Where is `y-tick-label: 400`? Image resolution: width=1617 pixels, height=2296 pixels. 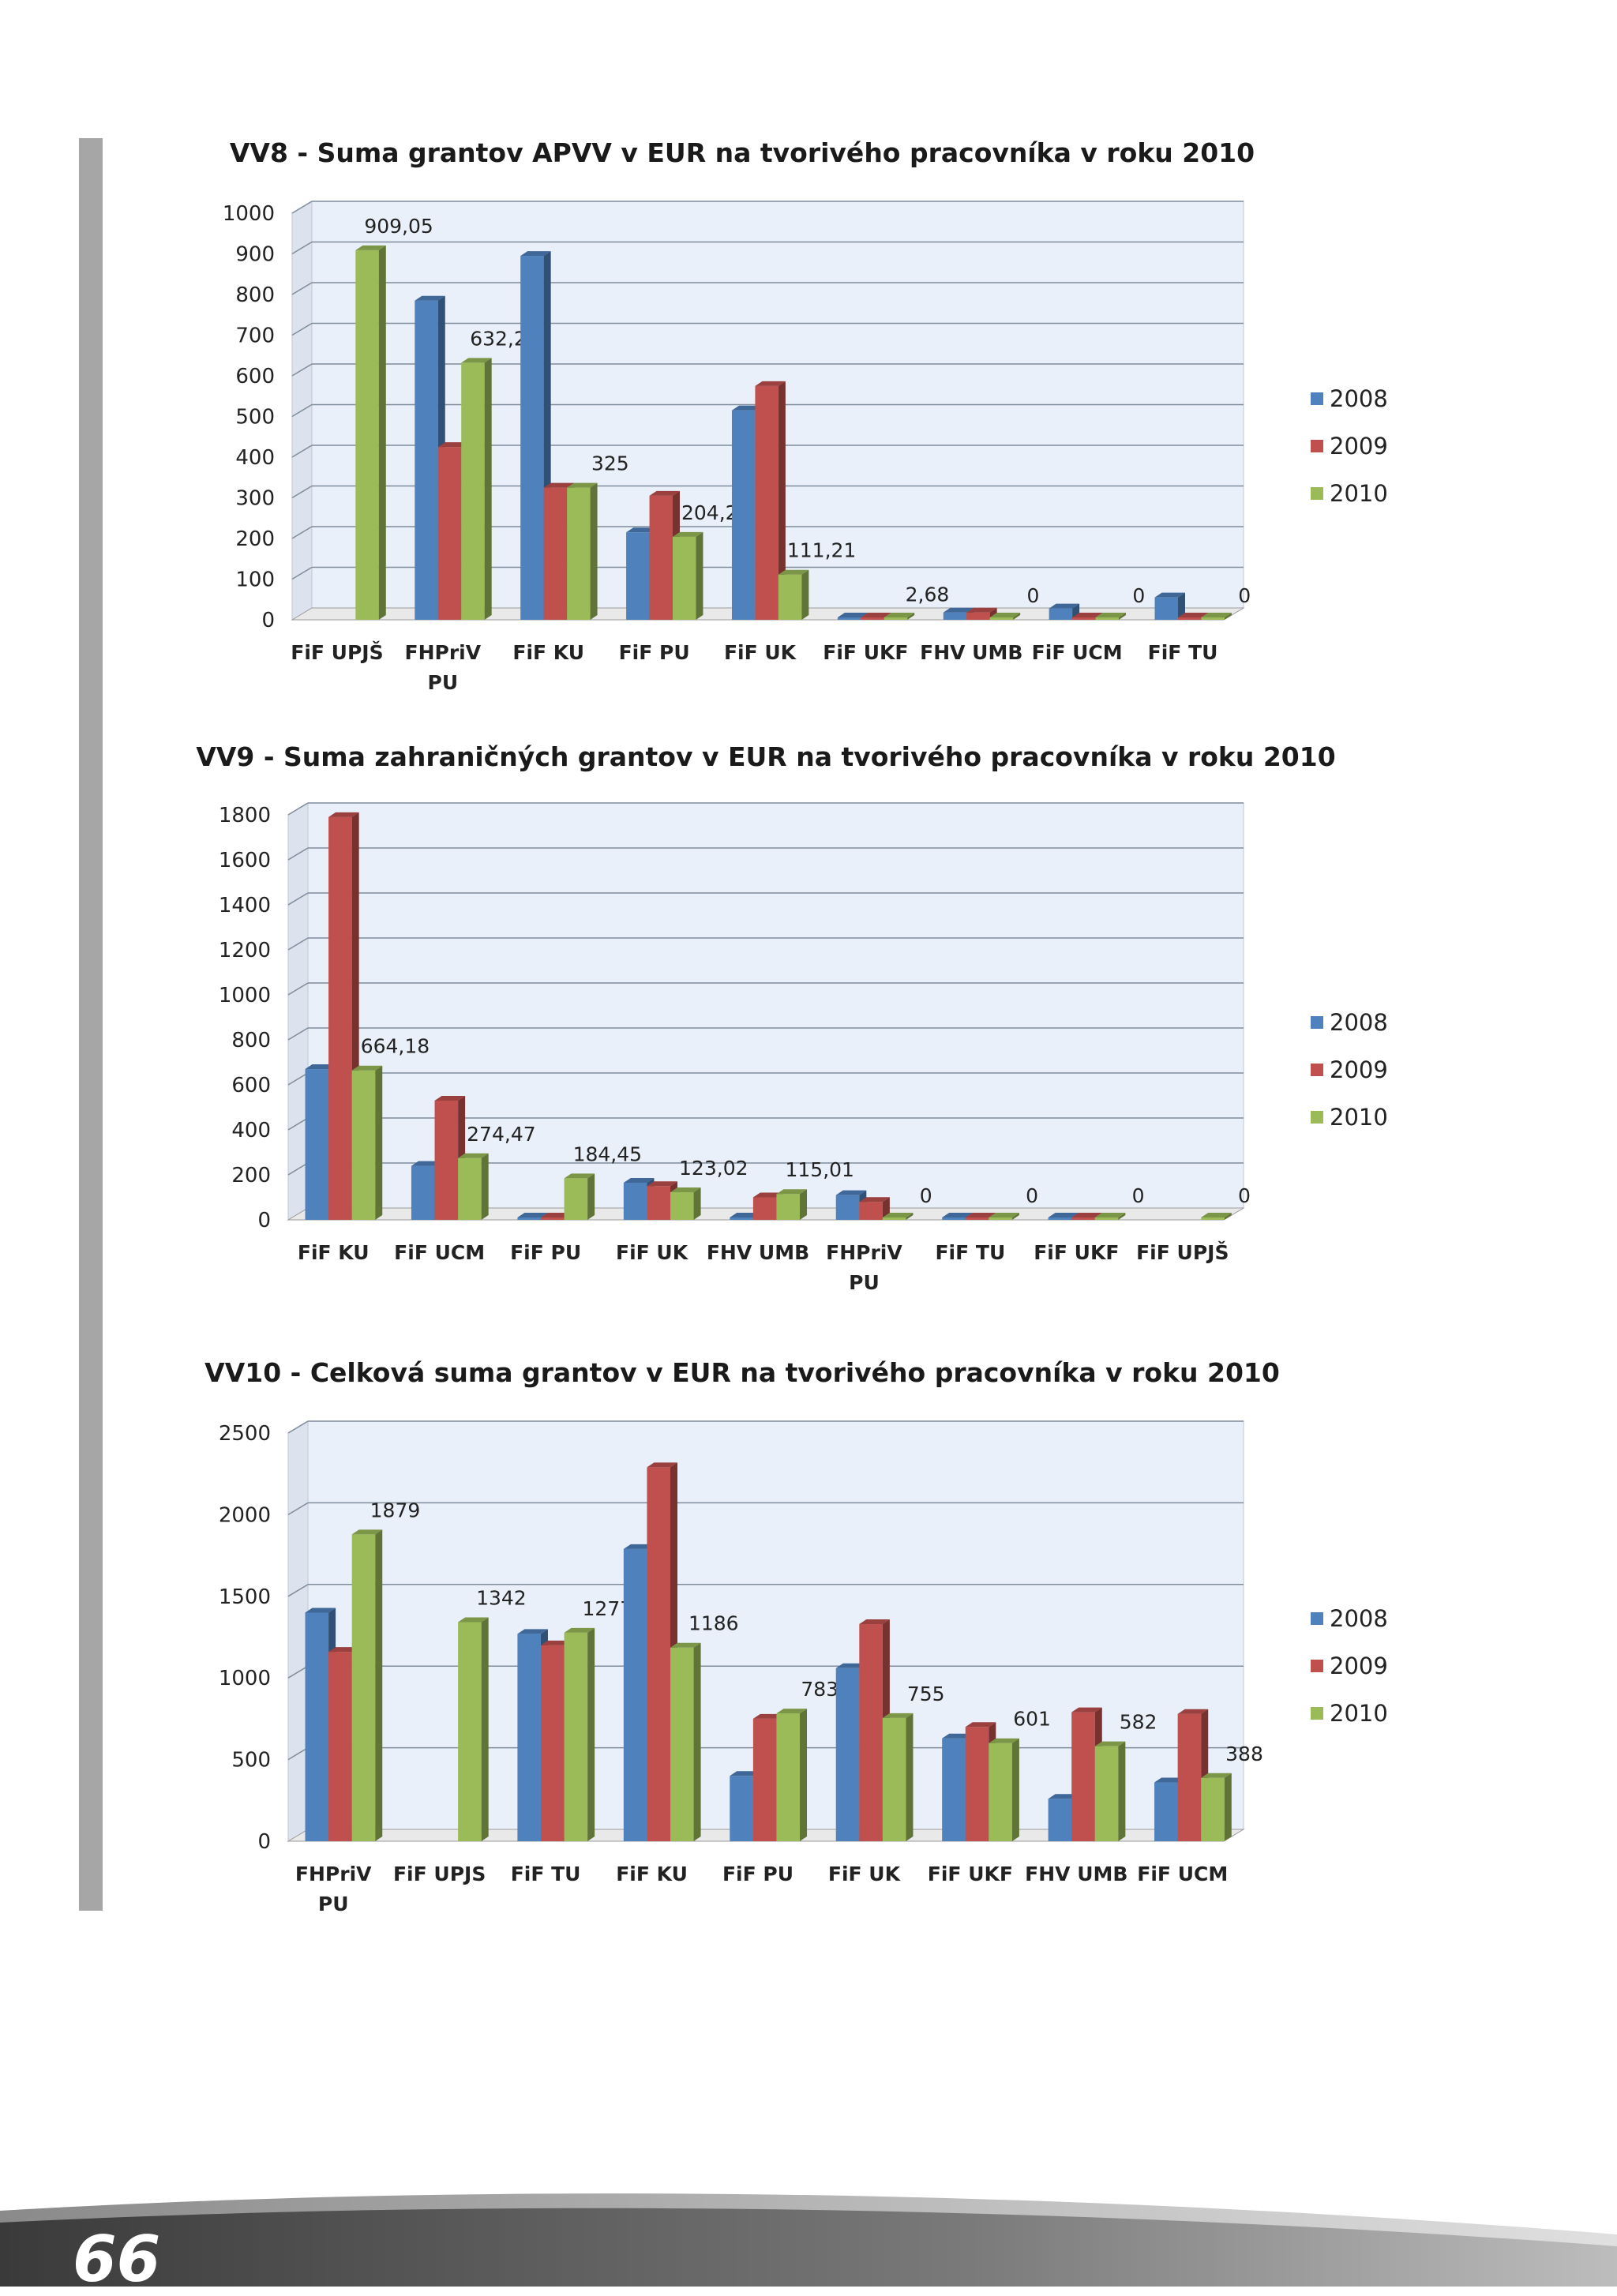 y-tick-label: 400 is located at coordinates (251, 1130).